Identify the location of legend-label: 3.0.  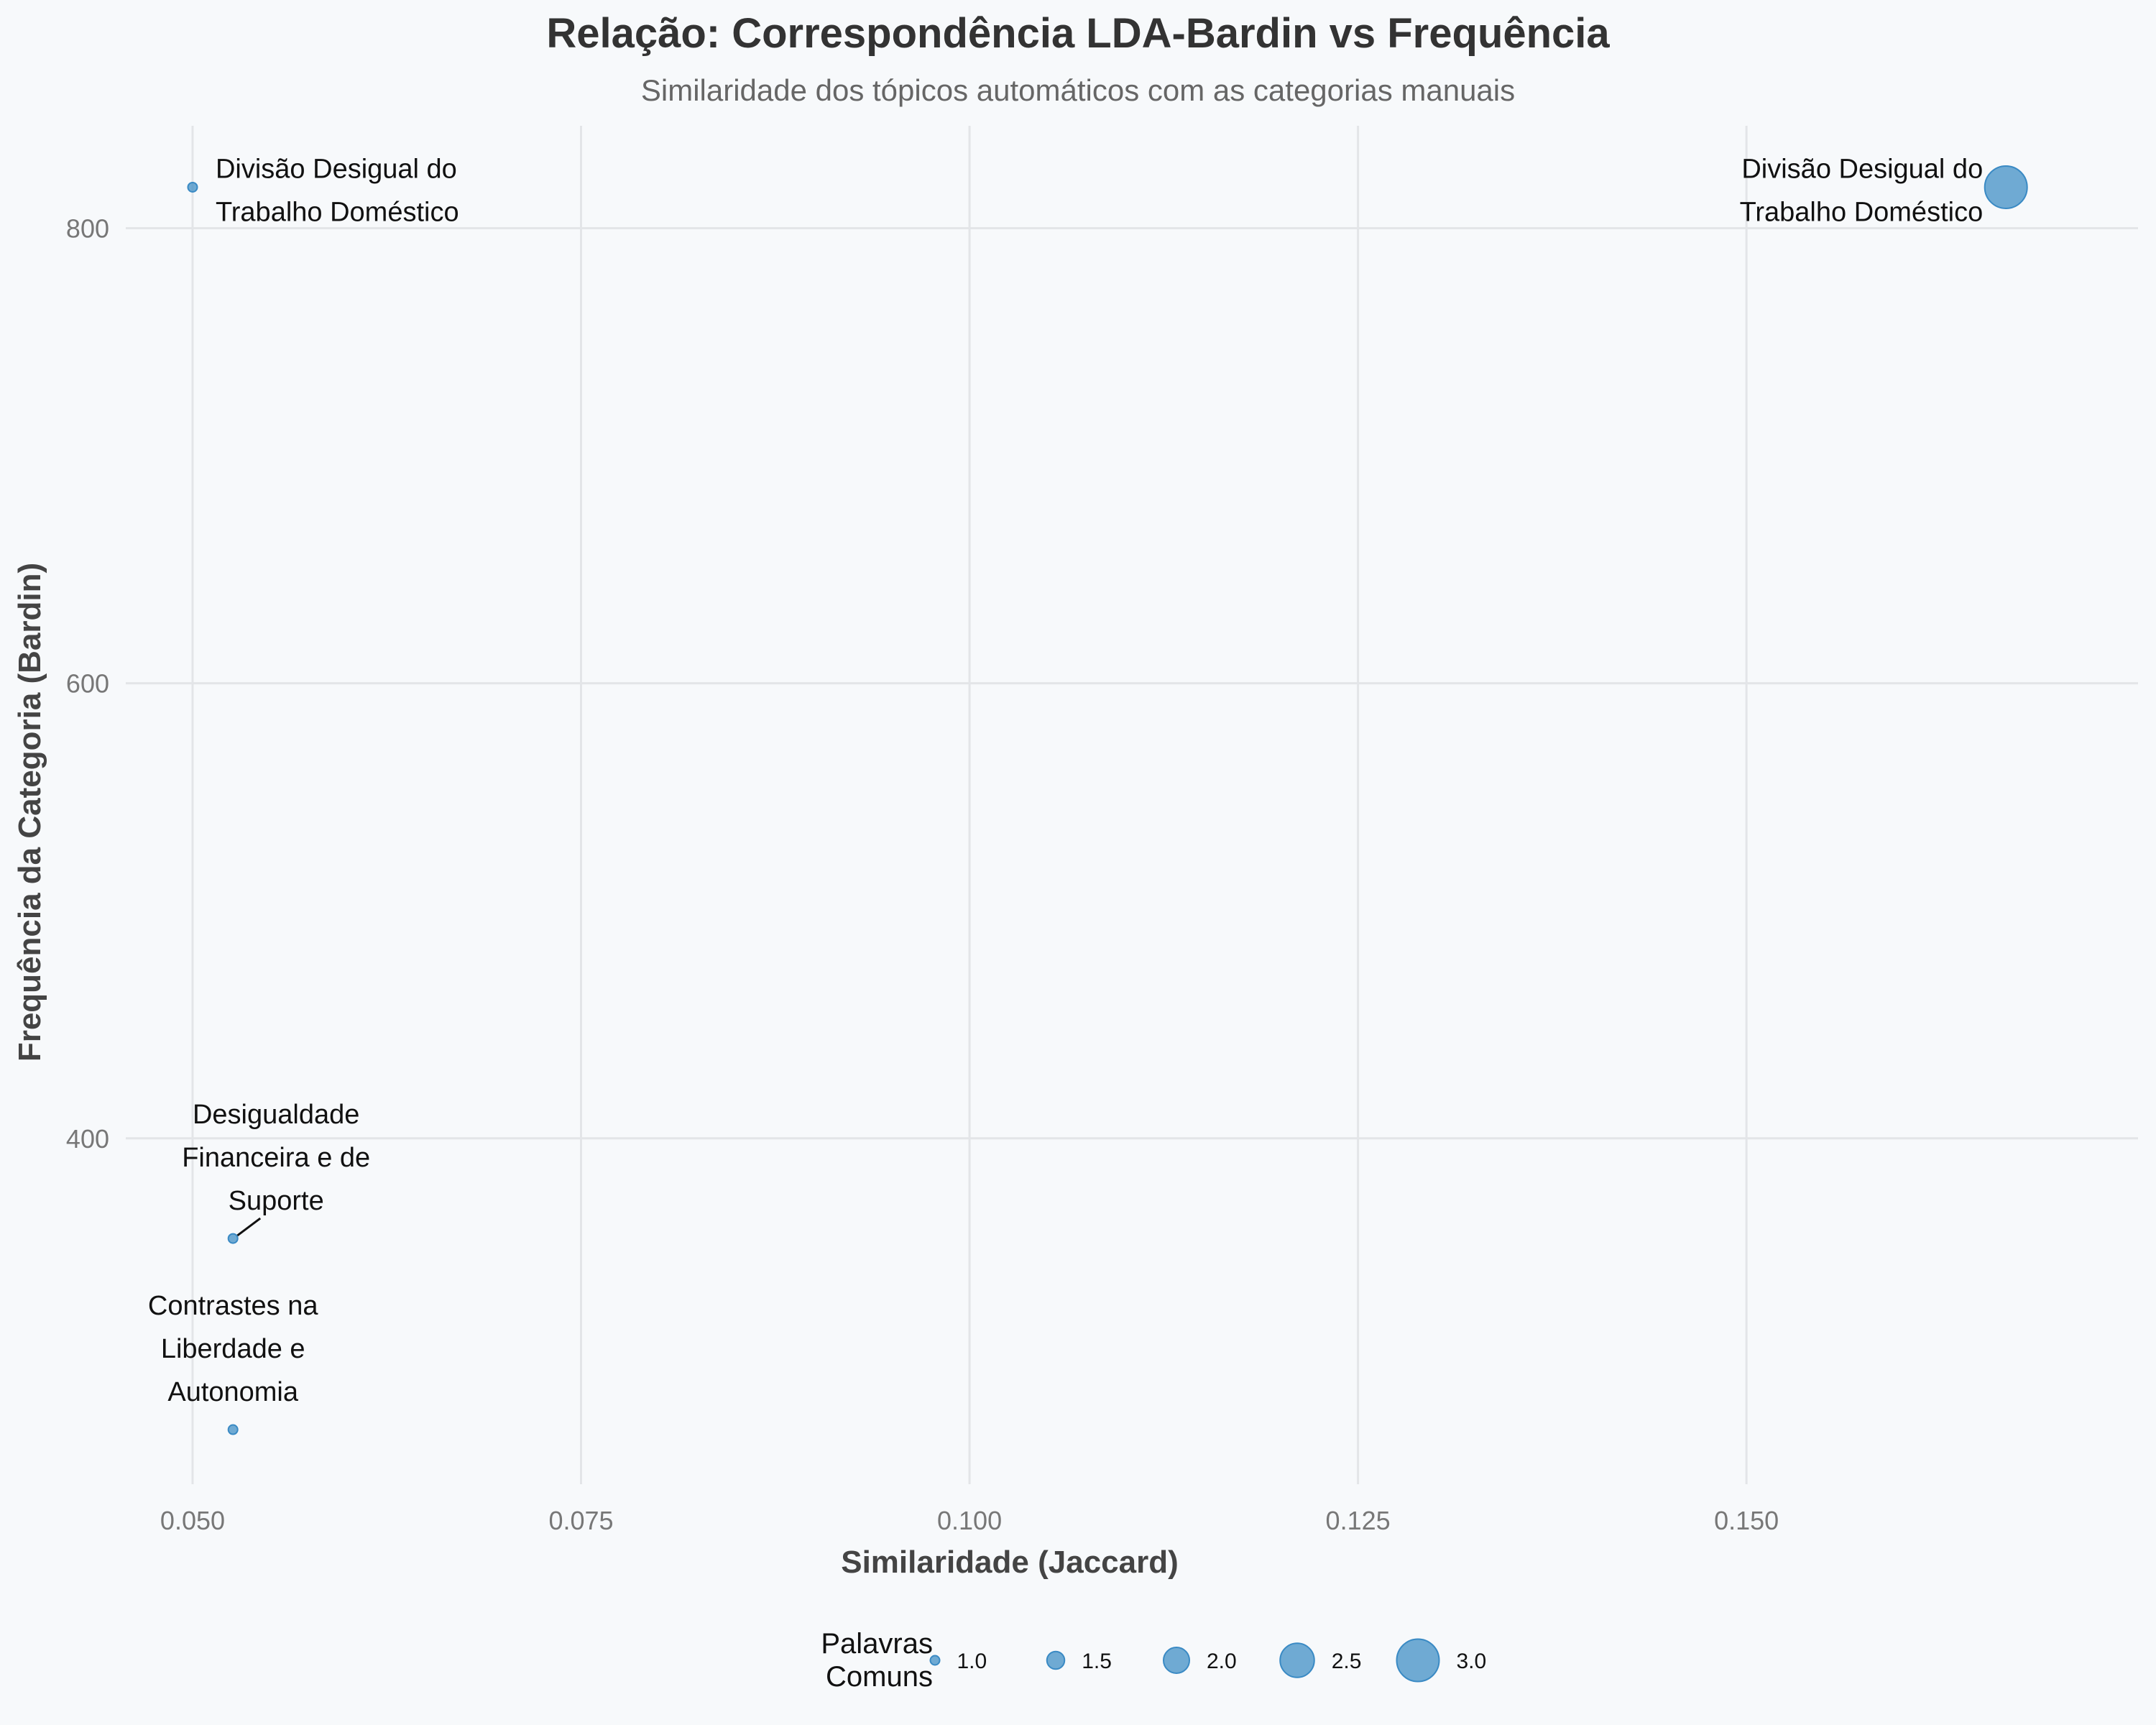
(1472, 1661).